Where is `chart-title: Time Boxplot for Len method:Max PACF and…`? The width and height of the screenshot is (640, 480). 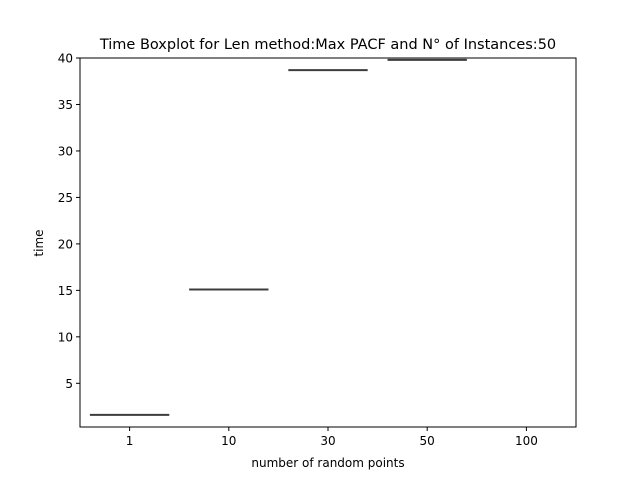
chart-title: Time Boxplot for Len method:Max PACF and… is located at coordinates (327, 45).